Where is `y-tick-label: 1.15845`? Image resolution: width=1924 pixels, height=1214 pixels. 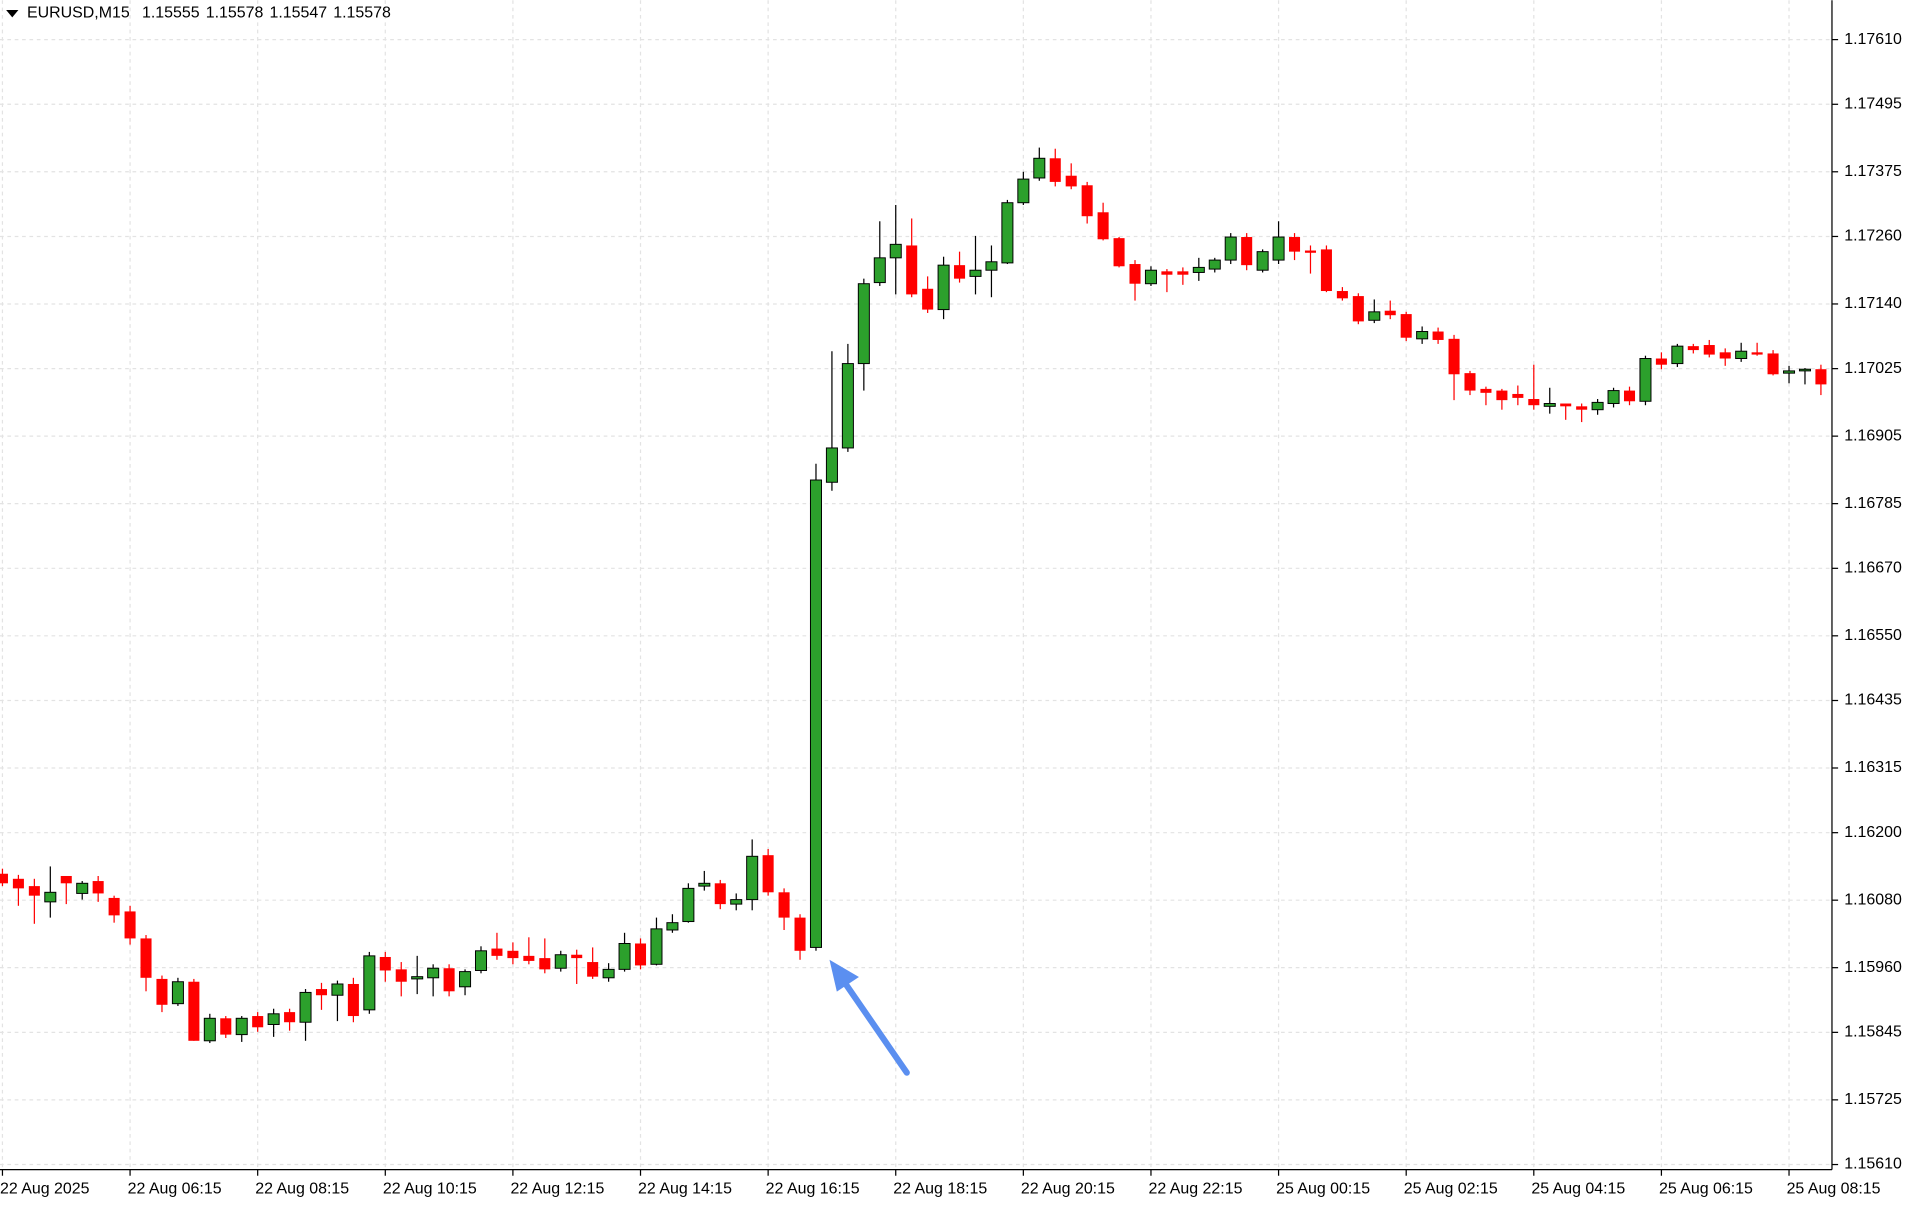 y-tick-label: 1.15845 is located at coordinates (1873, 1032).